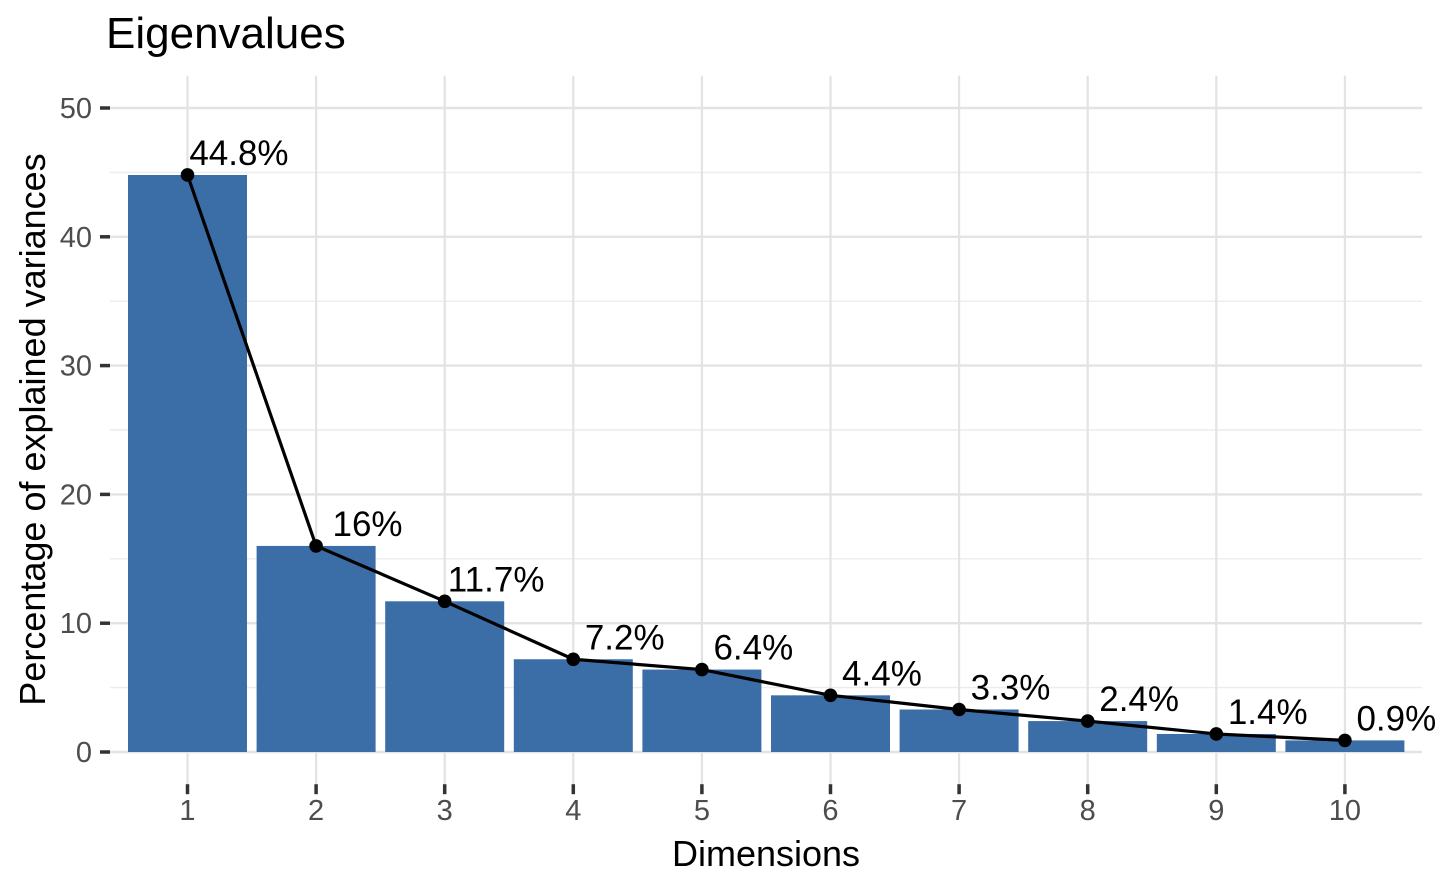 This screenshot has width=1440, height=889. I want to click on x-tick-label: 5, so click(702, 811).